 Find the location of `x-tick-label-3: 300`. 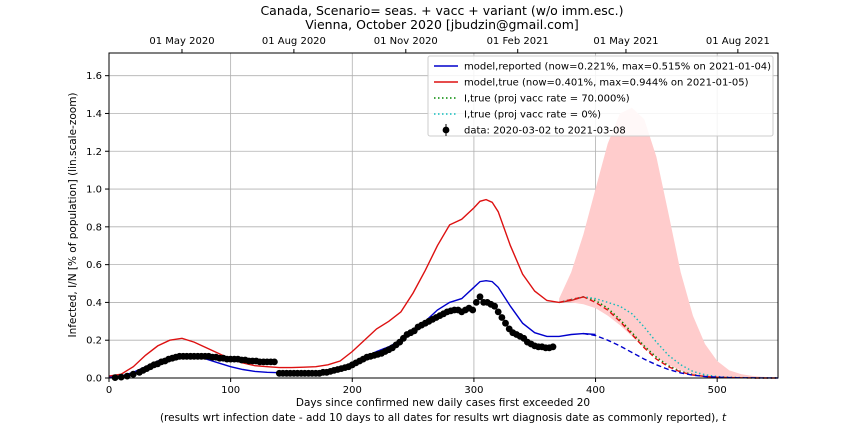

x-tick-label-3: 300 is located at coordinates (473, 390).